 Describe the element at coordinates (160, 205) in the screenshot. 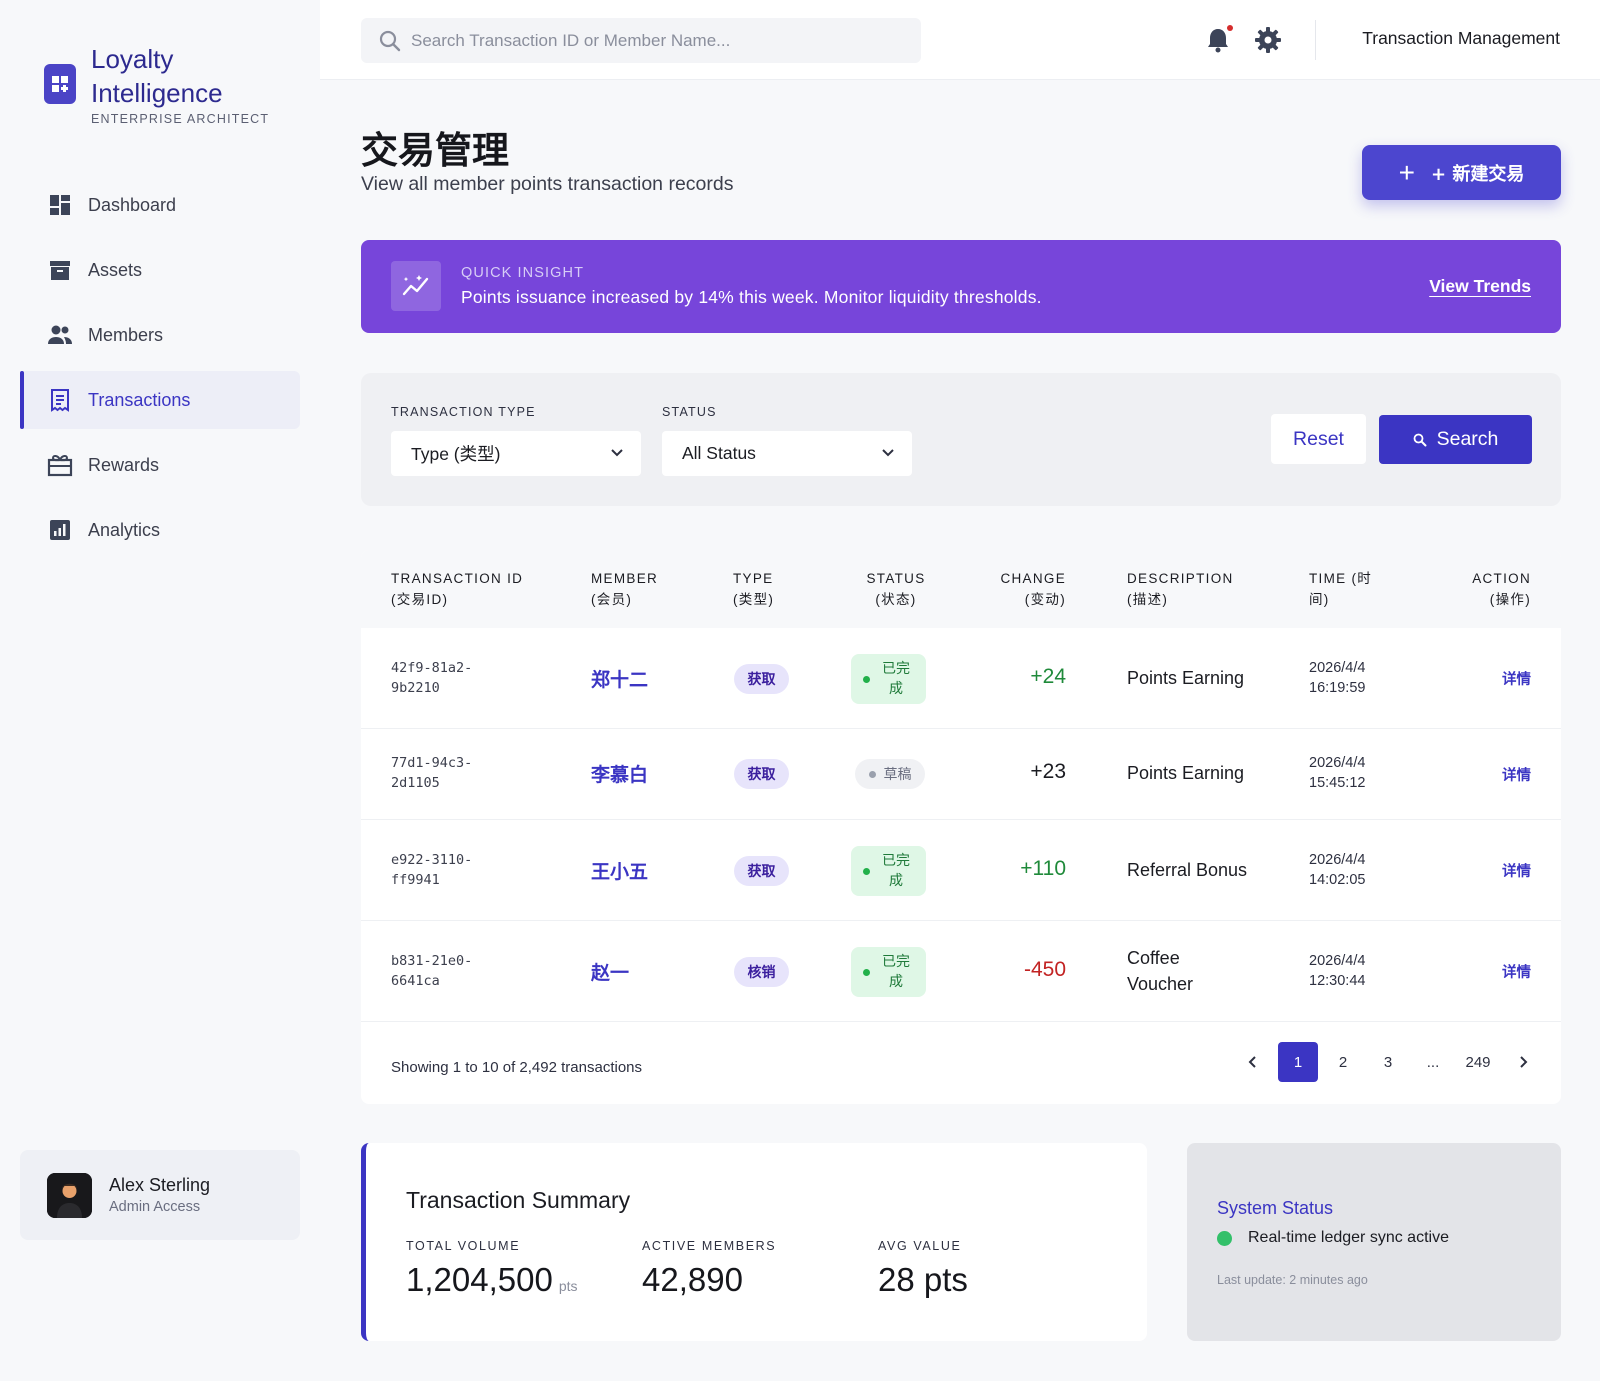

I see `sidebar-item-dashboard: Dashboard` at that location.